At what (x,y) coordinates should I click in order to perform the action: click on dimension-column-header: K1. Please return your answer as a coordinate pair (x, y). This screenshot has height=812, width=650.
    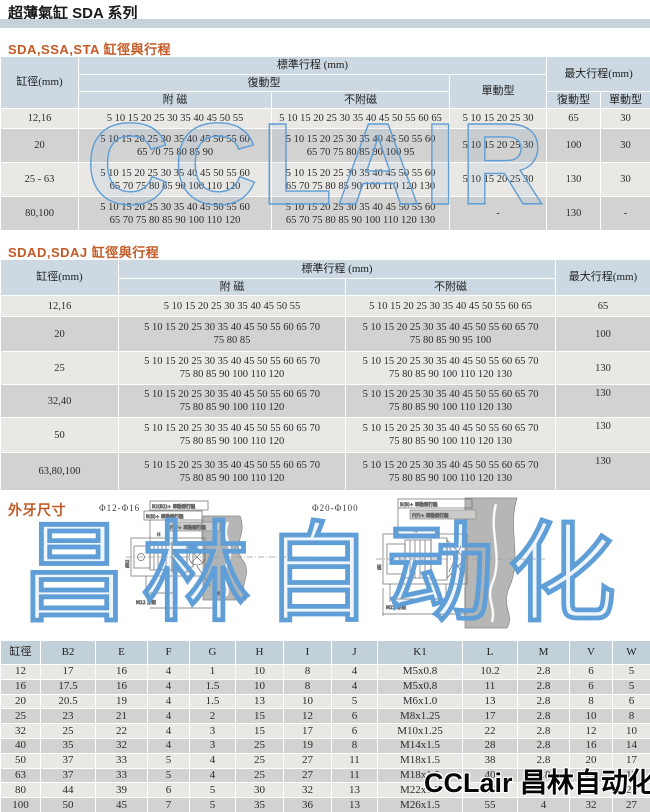
    Looking at the image, I should click on (420, 652).